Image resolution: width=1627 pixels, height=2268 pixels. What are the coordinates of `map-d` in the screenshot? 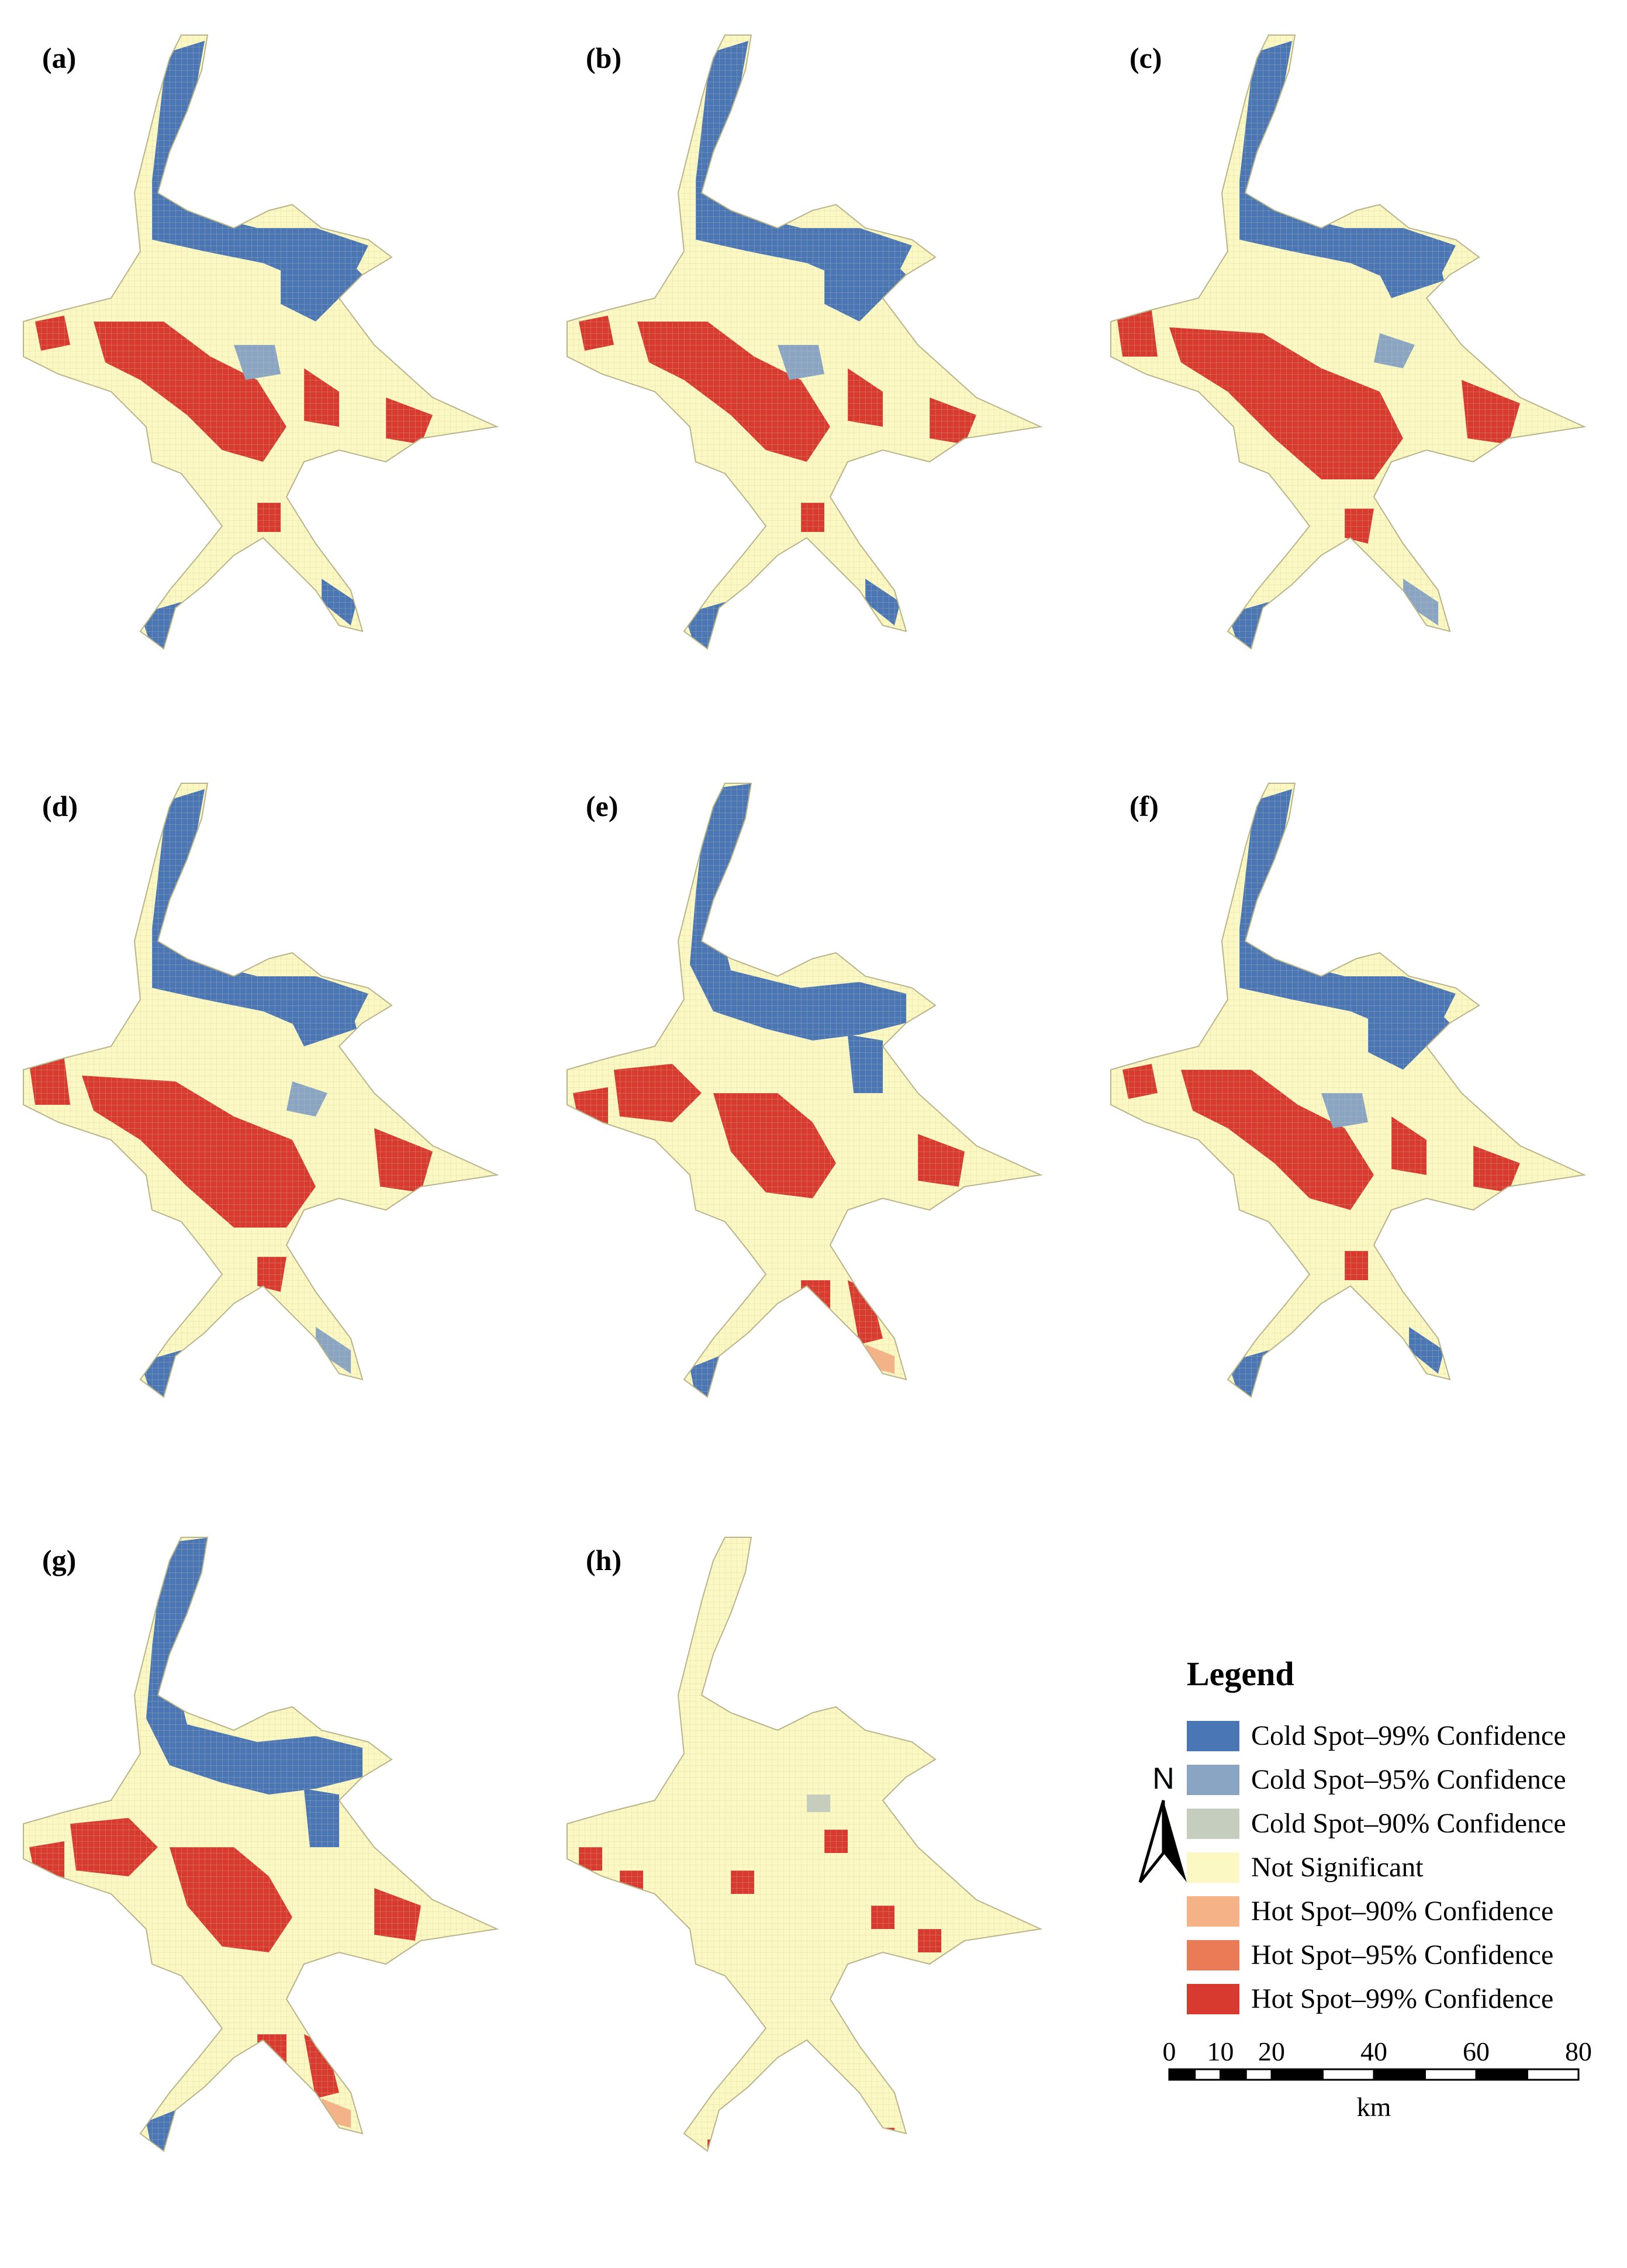 It's located at (261, 1090).